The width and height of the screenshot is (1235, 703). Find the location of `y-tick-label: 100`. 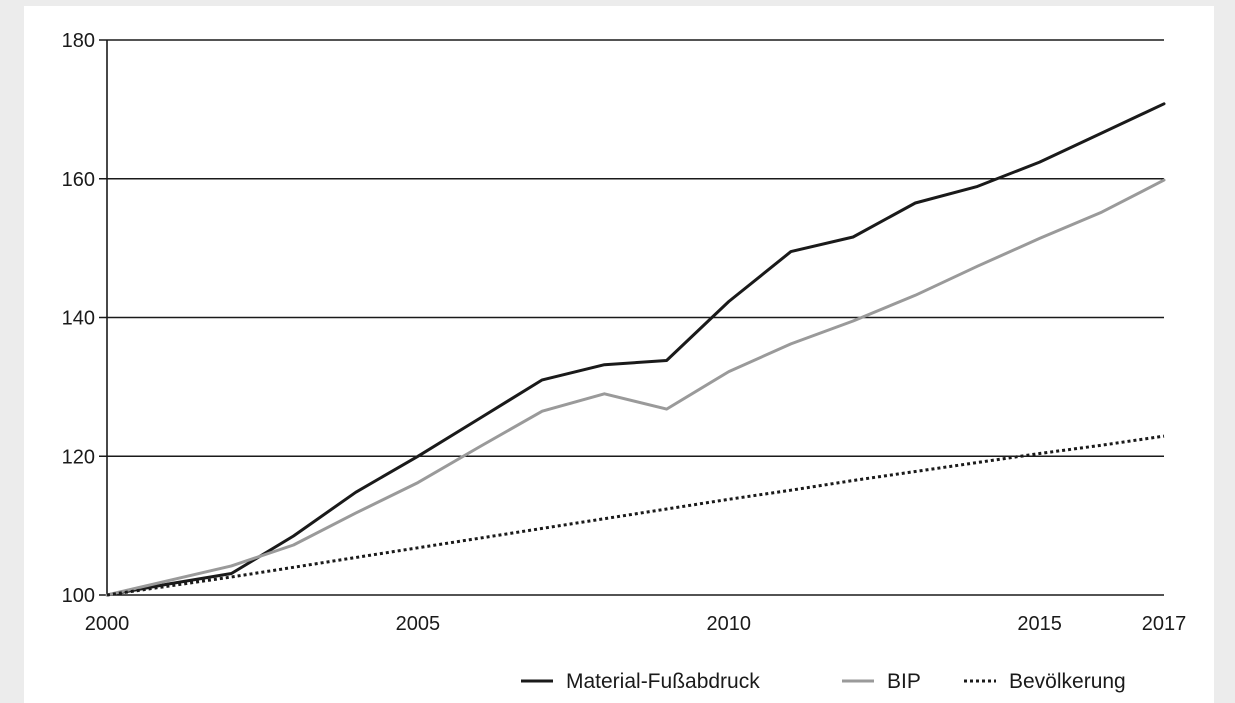

y-tick-label: 100 is located at coordinates (78, 596).